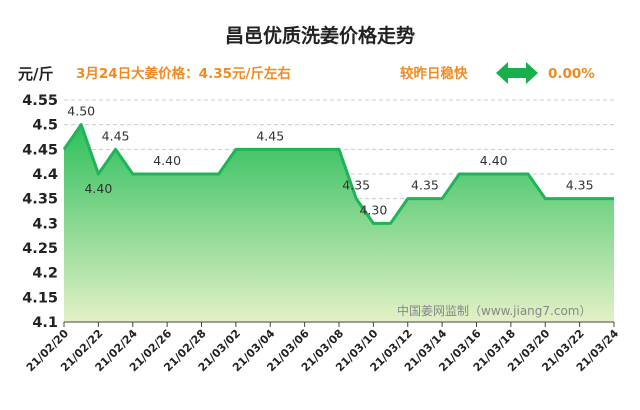 The height and width of the screenshot is (410, 640). Describe the element at coordinates (35, 74) in the screenshot. I see `y-axis-unit: 元/斤` at that location.